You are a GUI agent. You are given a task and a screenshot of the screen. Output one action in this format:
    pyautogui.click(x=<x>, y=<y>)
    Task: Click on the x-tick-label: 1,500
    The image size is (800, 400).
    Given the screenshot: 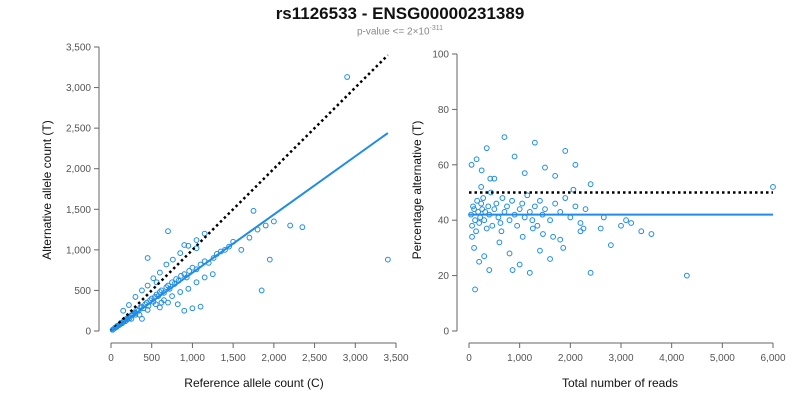 What is the action you would take?
    pyautogui.click(x=233, y=358)
    